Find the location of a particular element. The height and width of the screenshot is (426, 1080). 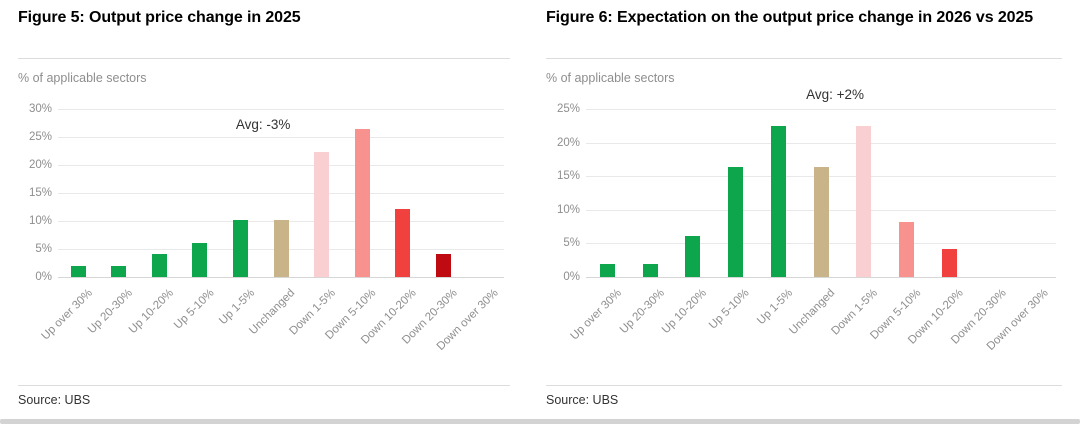

x-tick-label: Up 10-20% is located at coordinates (685, 312).